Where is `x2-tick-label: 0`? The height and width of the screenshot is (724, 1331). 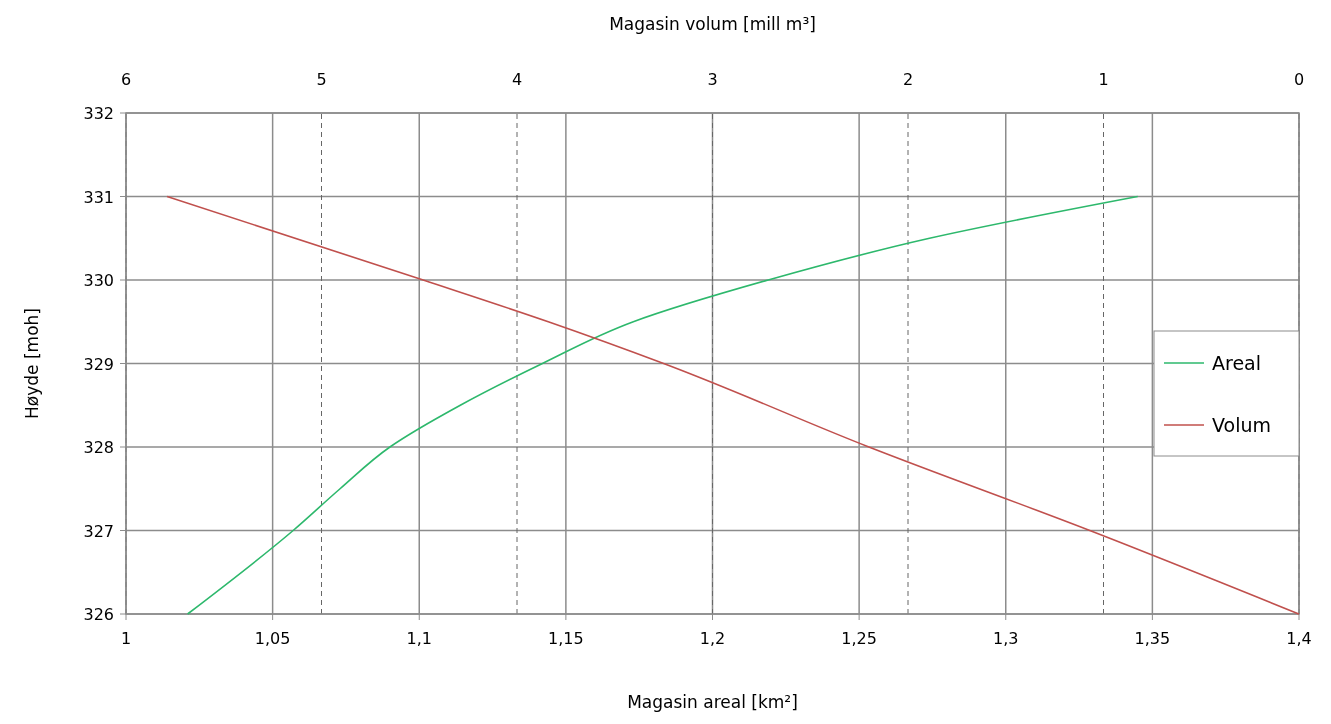
x2-tick-label: 0 is located at coordinates (1299, 79).